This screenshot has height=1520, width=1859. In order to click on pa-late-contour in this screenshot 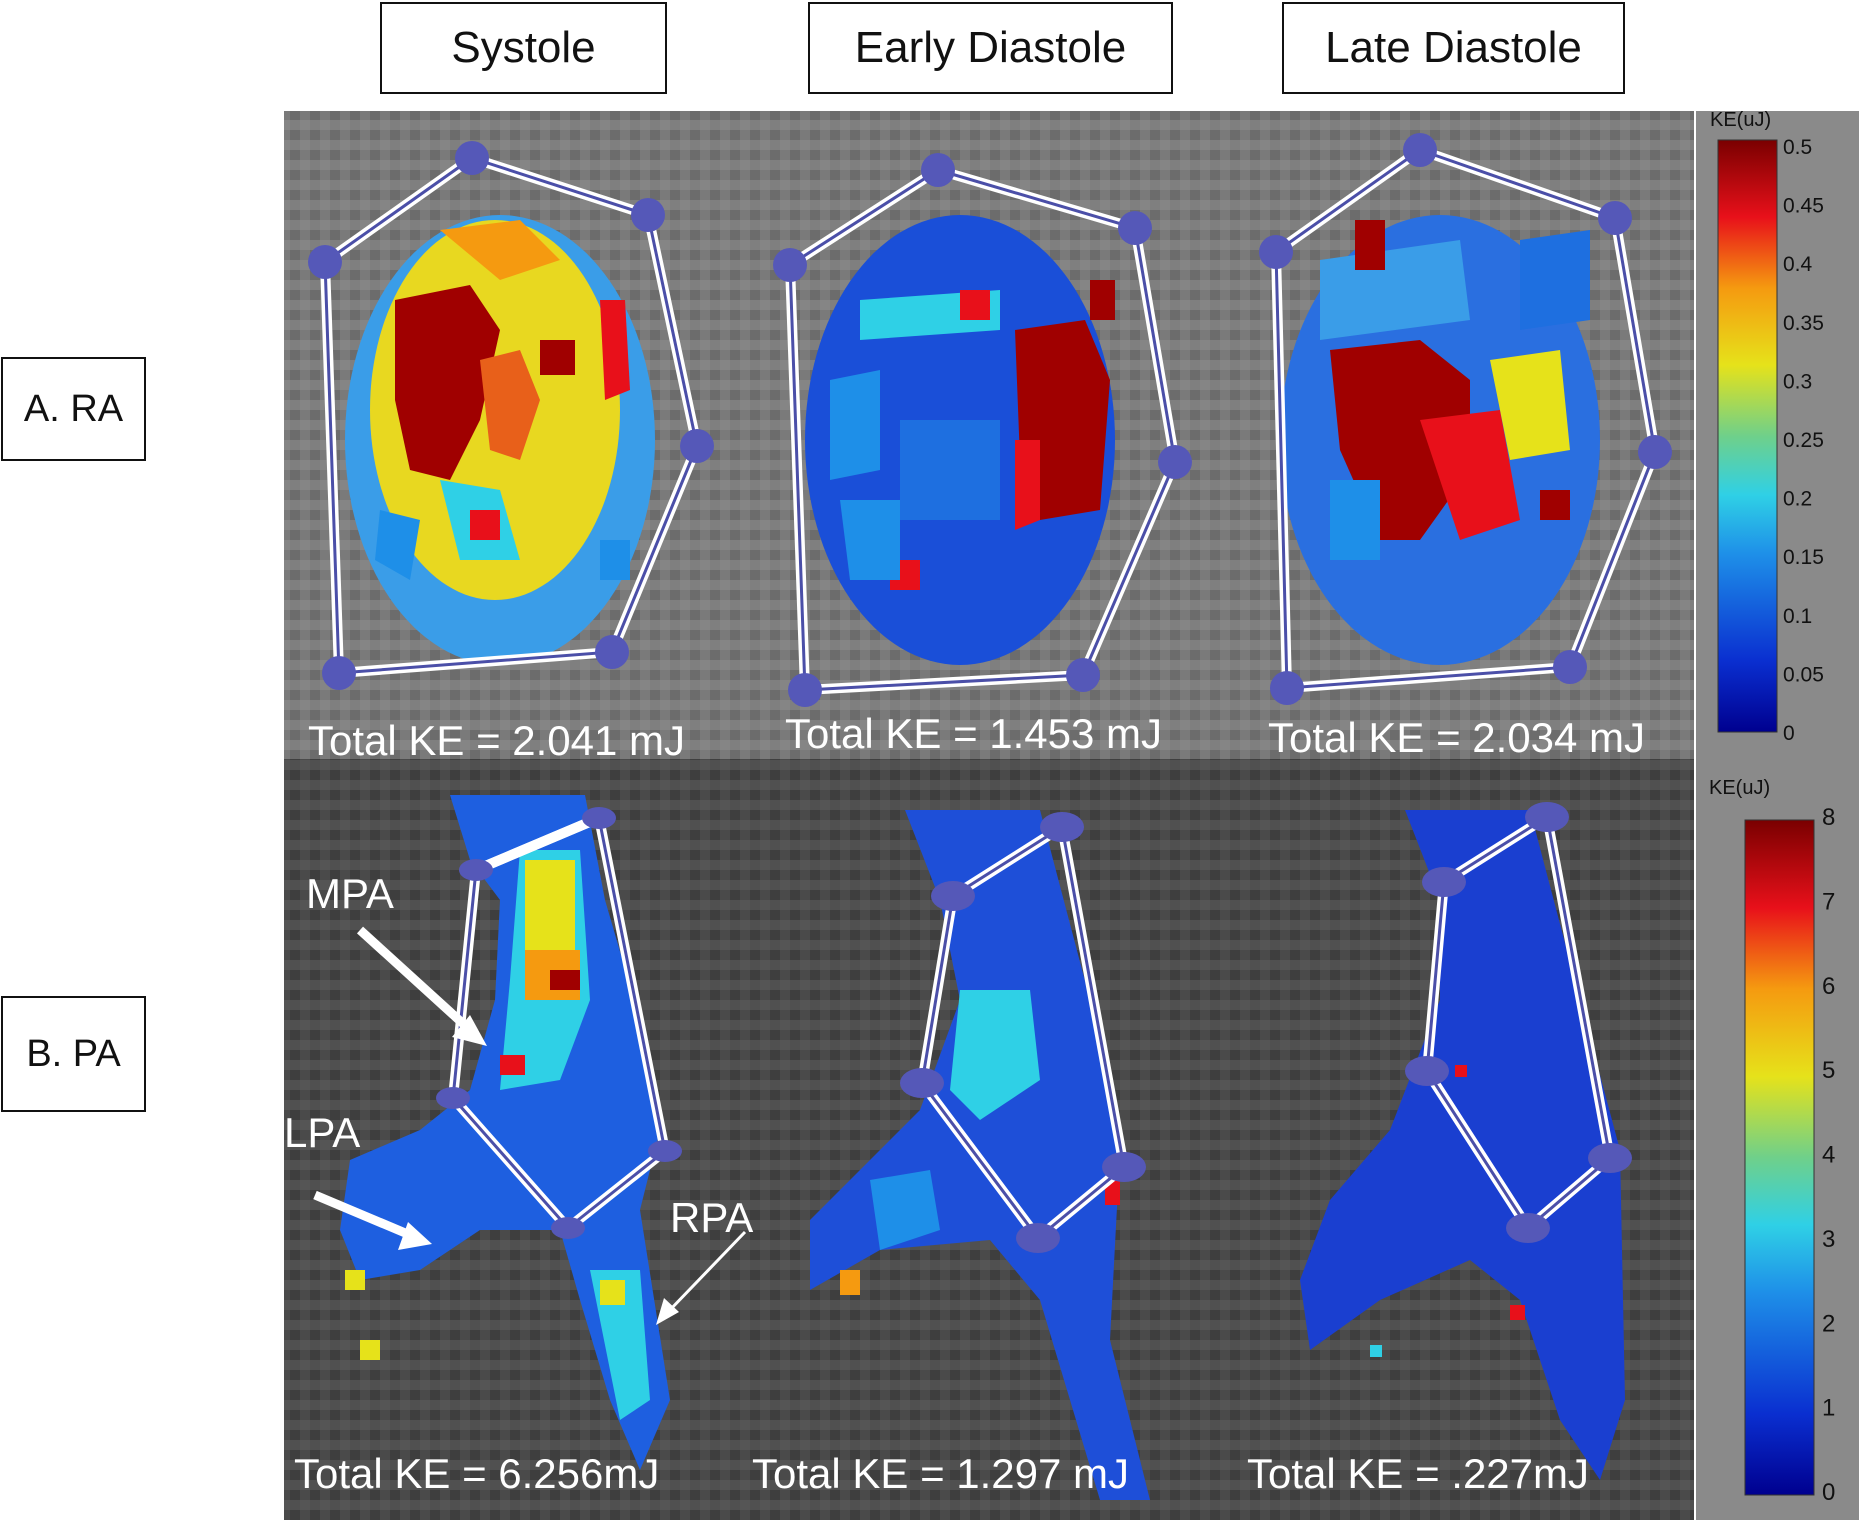, I will do `click(1518, 1024)`.